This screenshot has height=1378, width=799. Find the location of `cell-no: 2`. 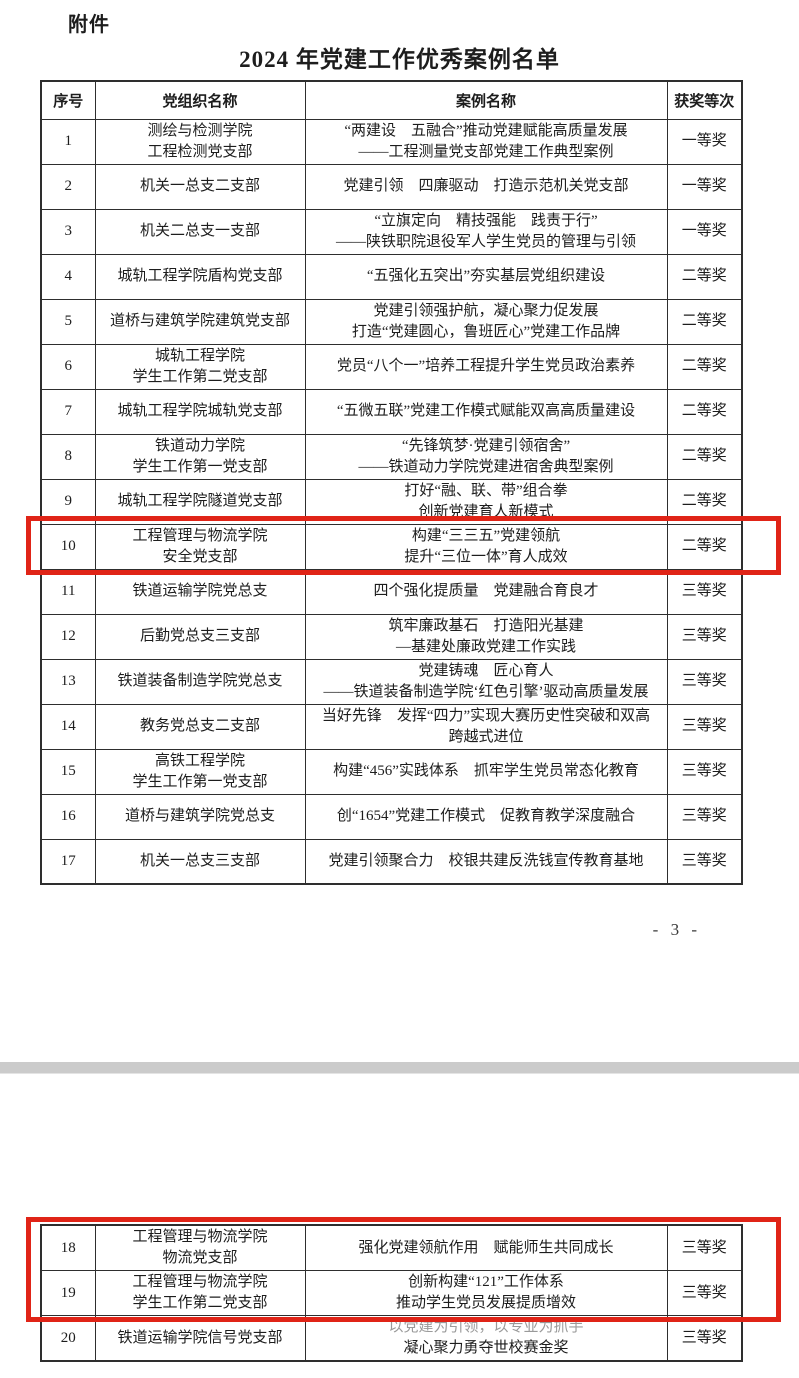

cell-no: 2 is located at coordinates (68, 186).